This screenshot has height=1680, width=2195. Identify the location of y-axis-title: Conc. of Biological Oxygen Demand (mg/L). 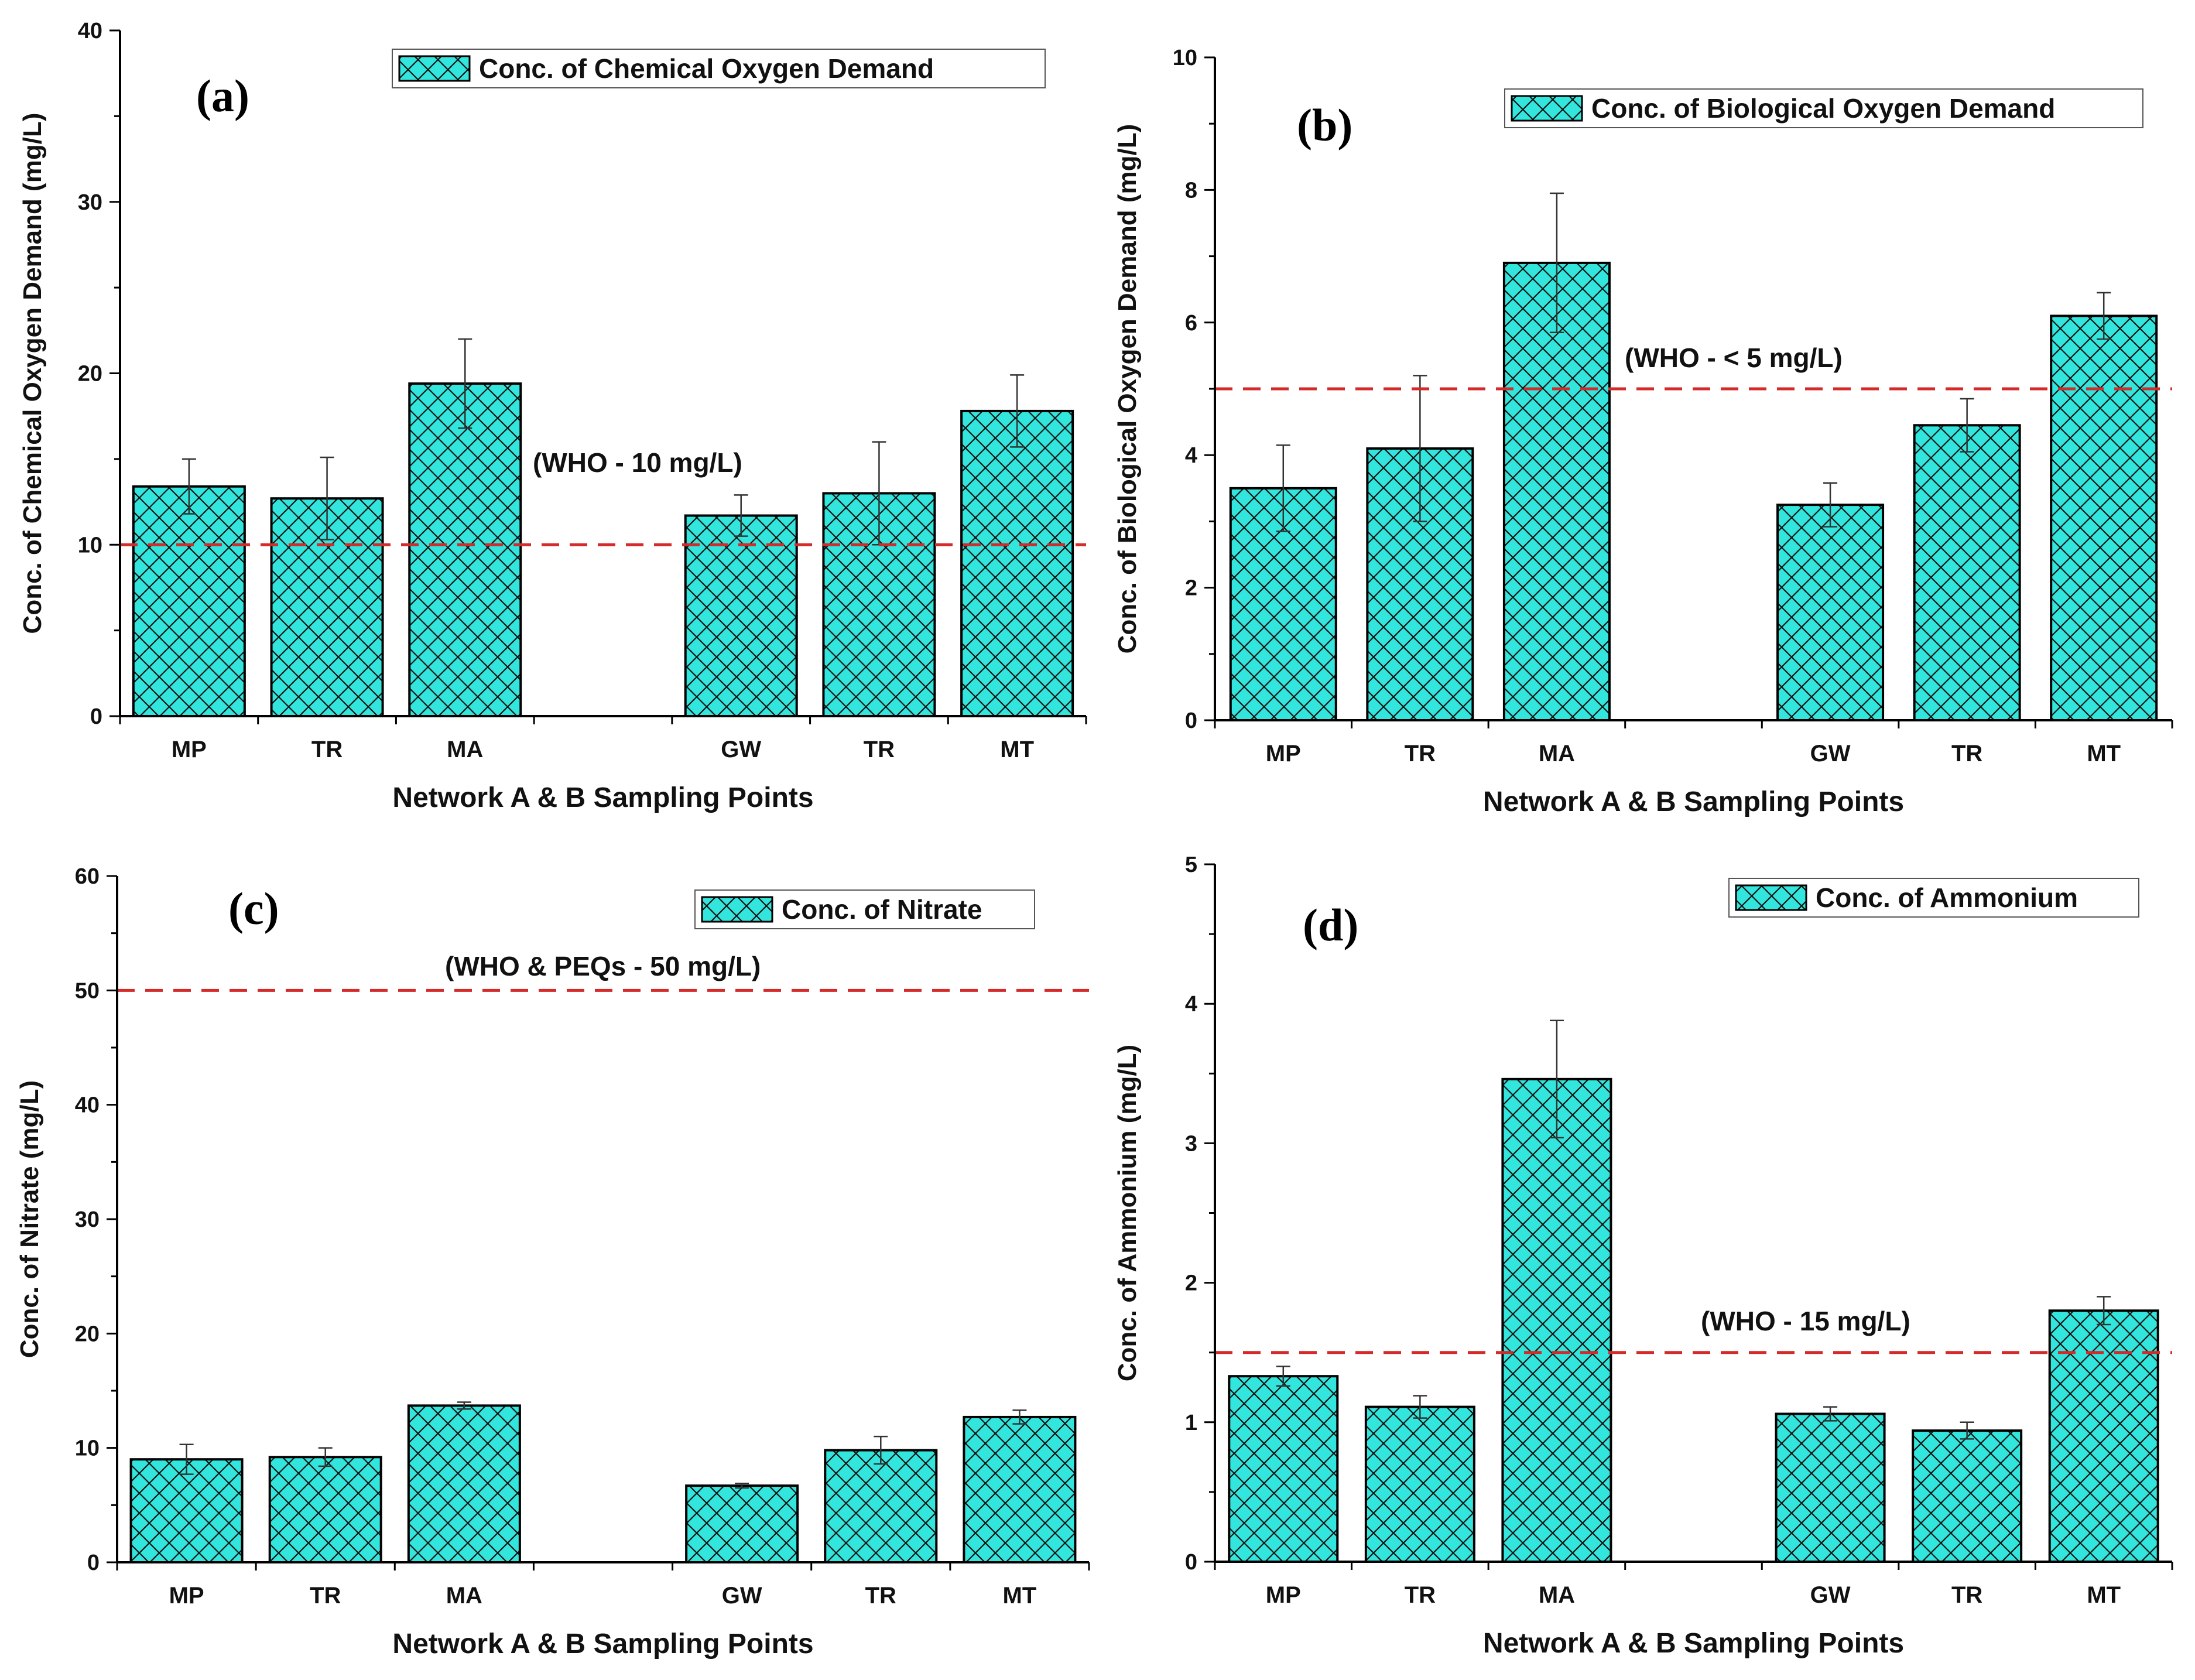
(1127, 389).